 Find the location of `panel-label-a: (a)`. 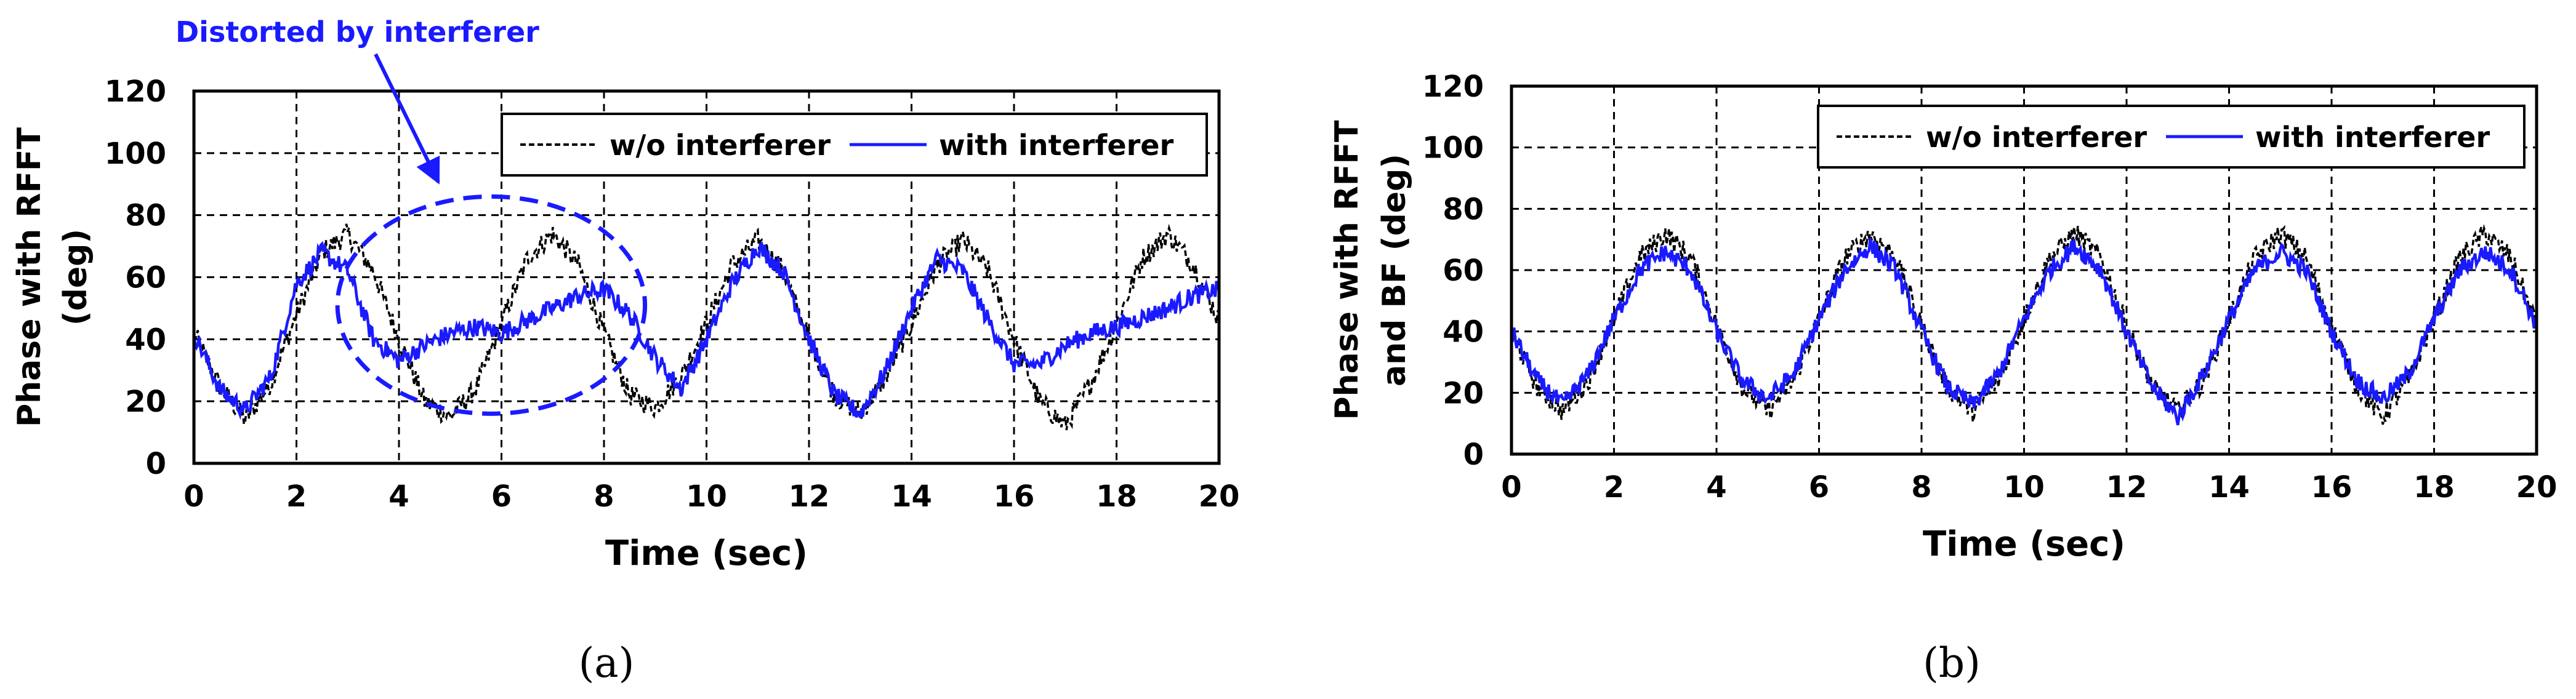

panel-label-a: (a) is located at coordinates (607, 663).